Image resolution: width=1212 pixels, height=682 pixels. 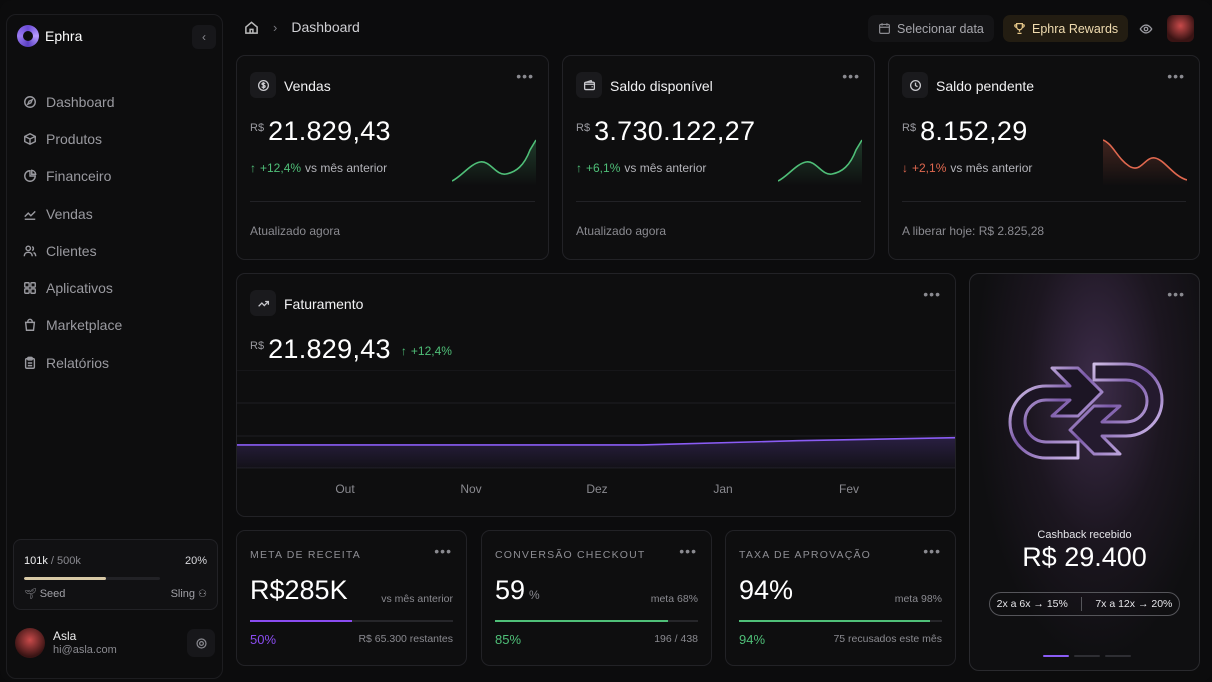 I want to click on sidebar-item-vendas: Vendas, so click(x=115, y=213).